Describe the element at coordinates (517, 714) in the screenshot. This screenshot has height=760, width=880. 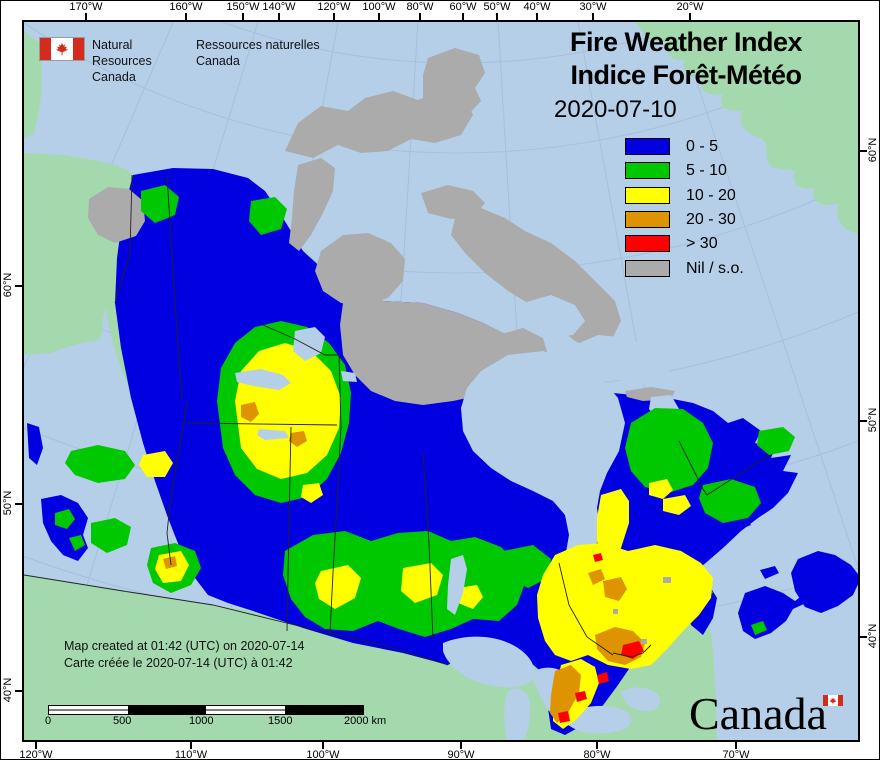
I see `lake-michigan` at that location.